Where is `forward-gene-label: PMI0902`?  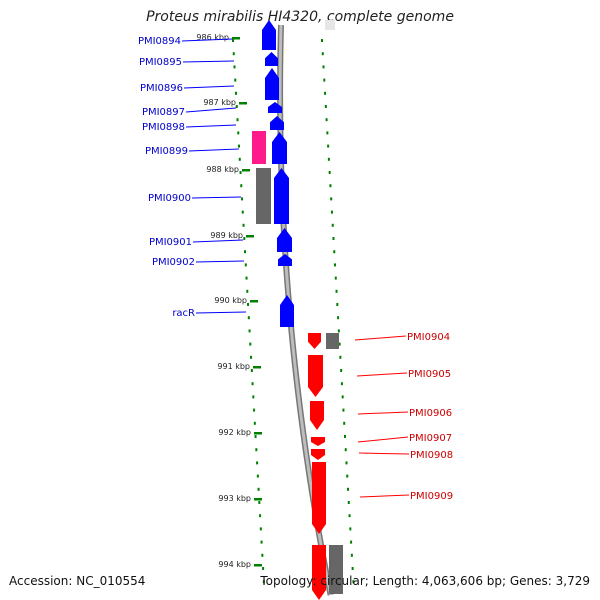
forward-gene-label: PMI0902 is located at coordinates (173, 262).